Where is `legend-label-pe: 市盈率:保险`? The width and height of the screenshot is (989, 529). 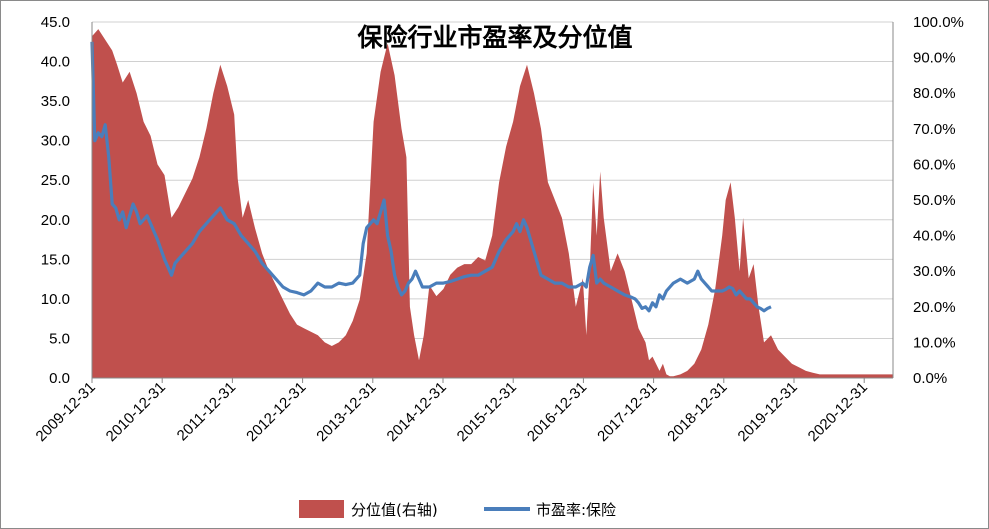
legend-label-pe: 市盈率:保险 is located at coordinates (576, 510).